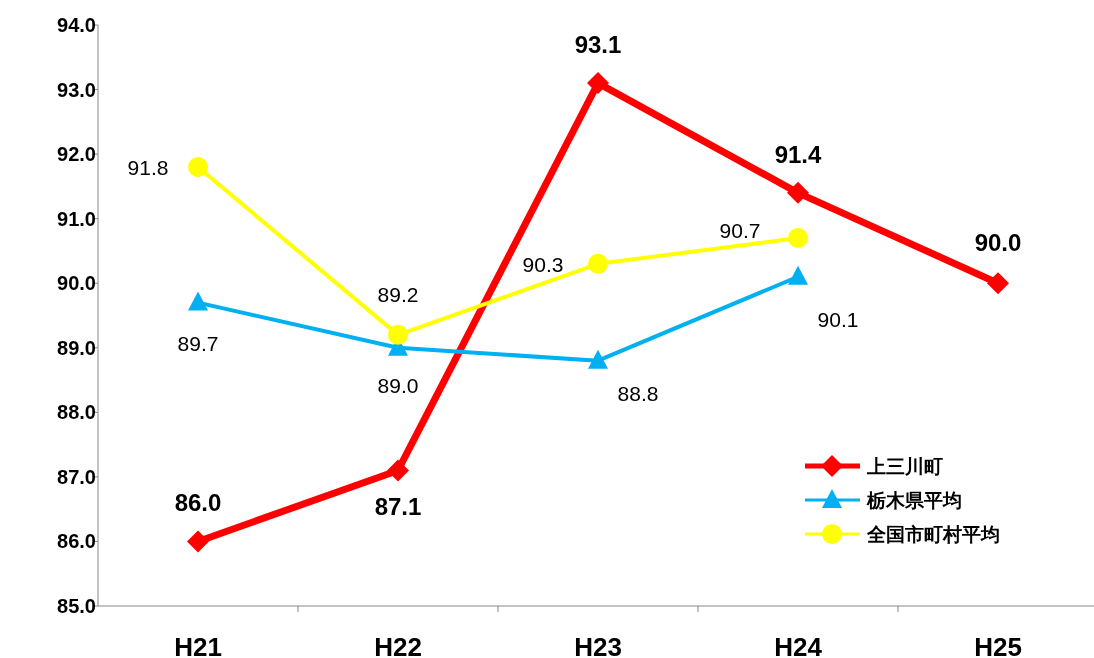 This screenshot has height=658, width=1094. Describe the element at coordinates (76, 218) in the screenshot. I see `y-tick-label: 91.0` at that location.